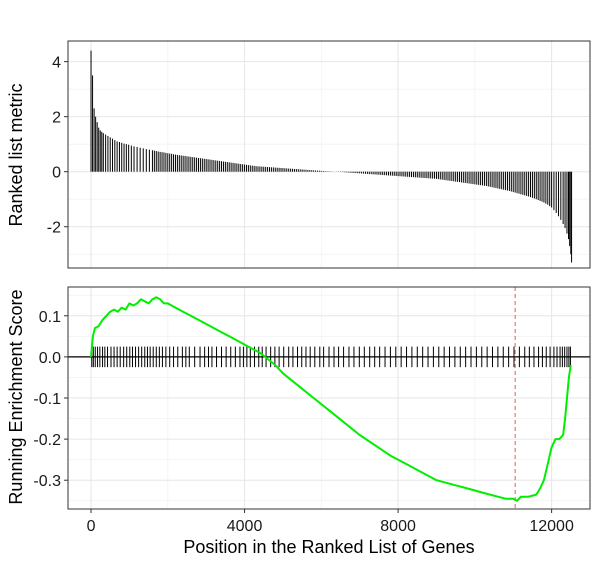 This screenshot has width=599, height=561. Describe the element at coordinates (47, 481) in the screenshot. I see `bottom-y-tick-label: -0.3` at that location.